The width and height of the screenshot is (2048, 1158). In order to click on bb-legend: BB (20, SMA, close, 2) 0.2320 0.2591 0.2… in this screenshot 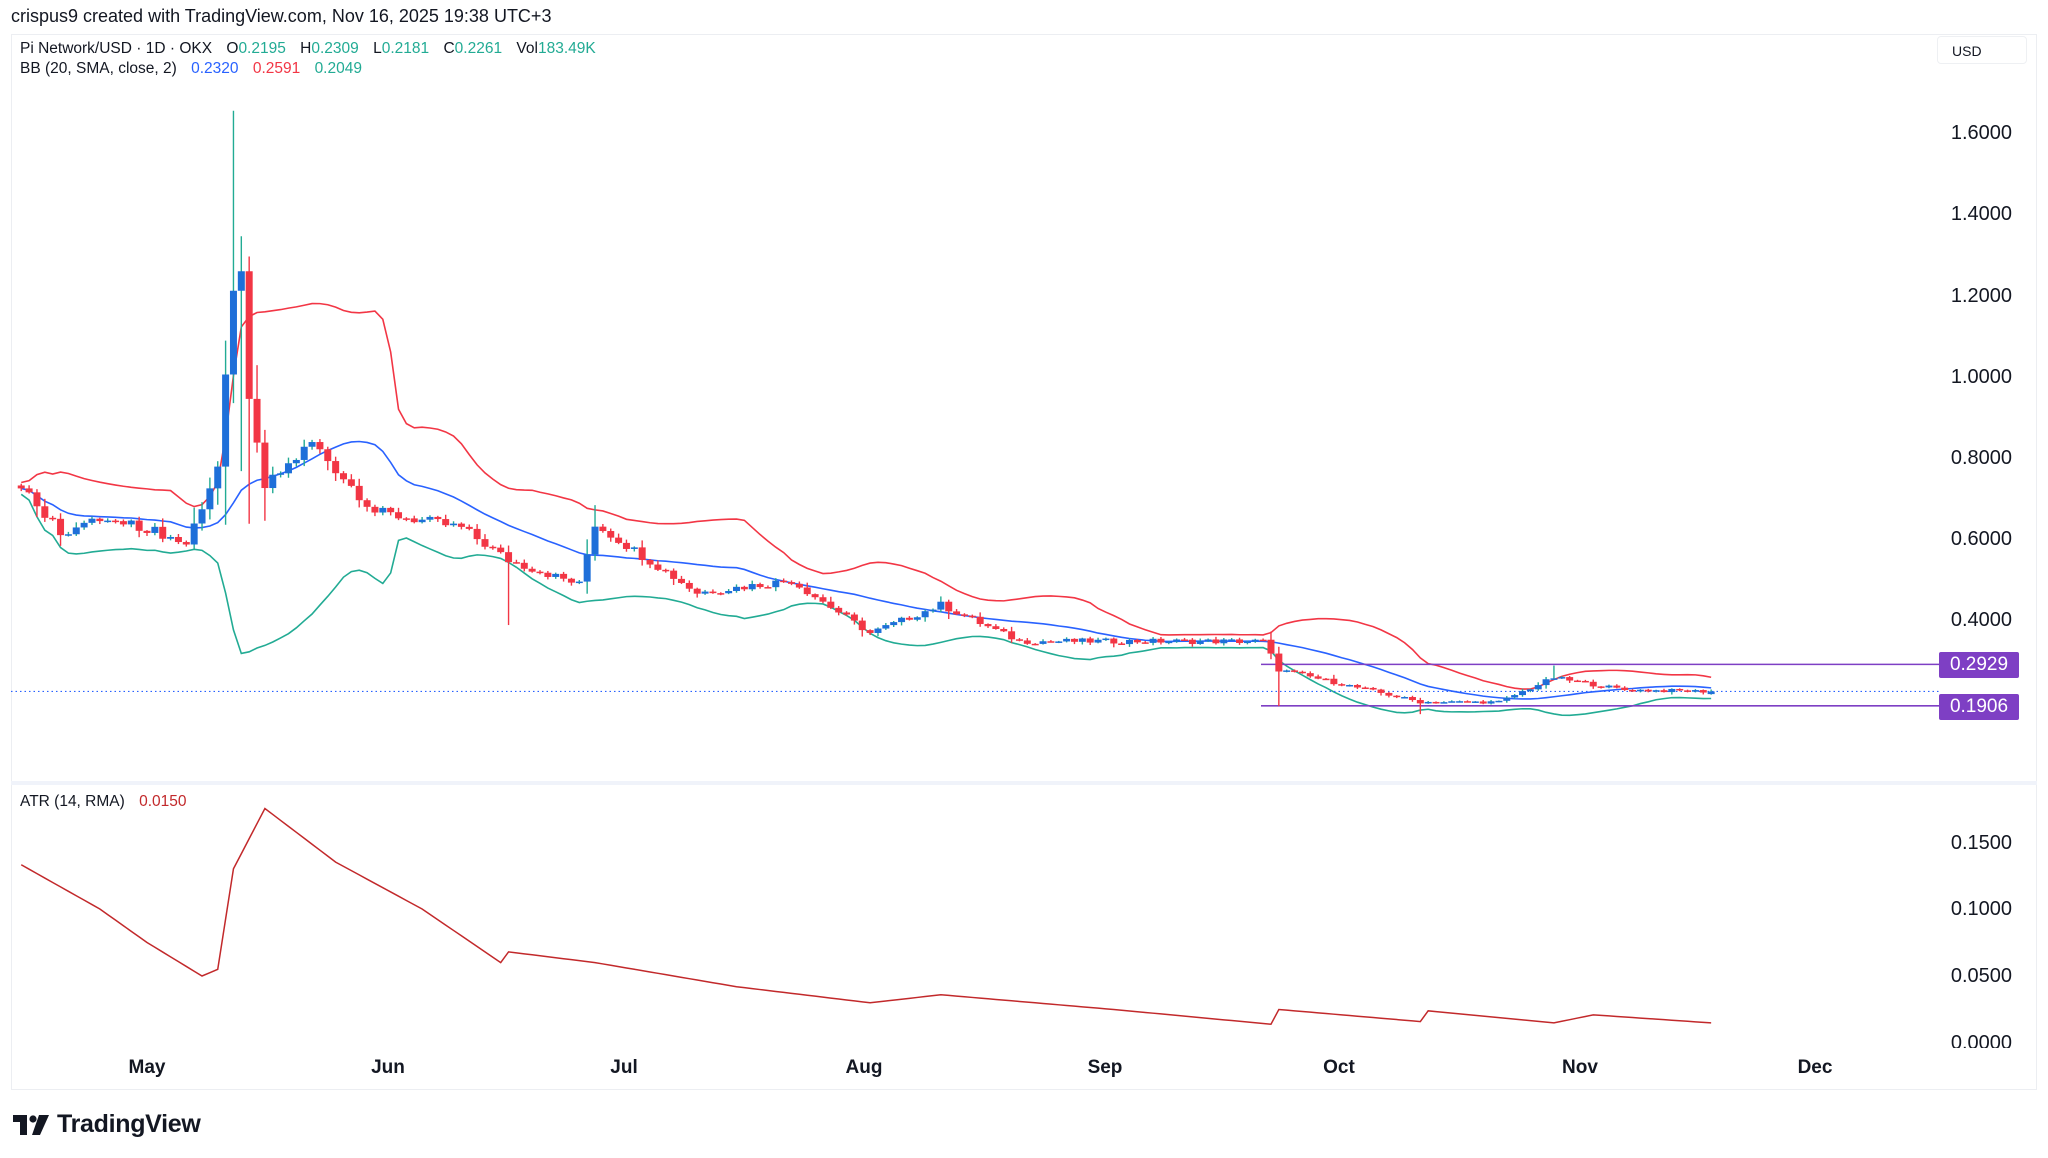, I will do `click(191, 69)`.